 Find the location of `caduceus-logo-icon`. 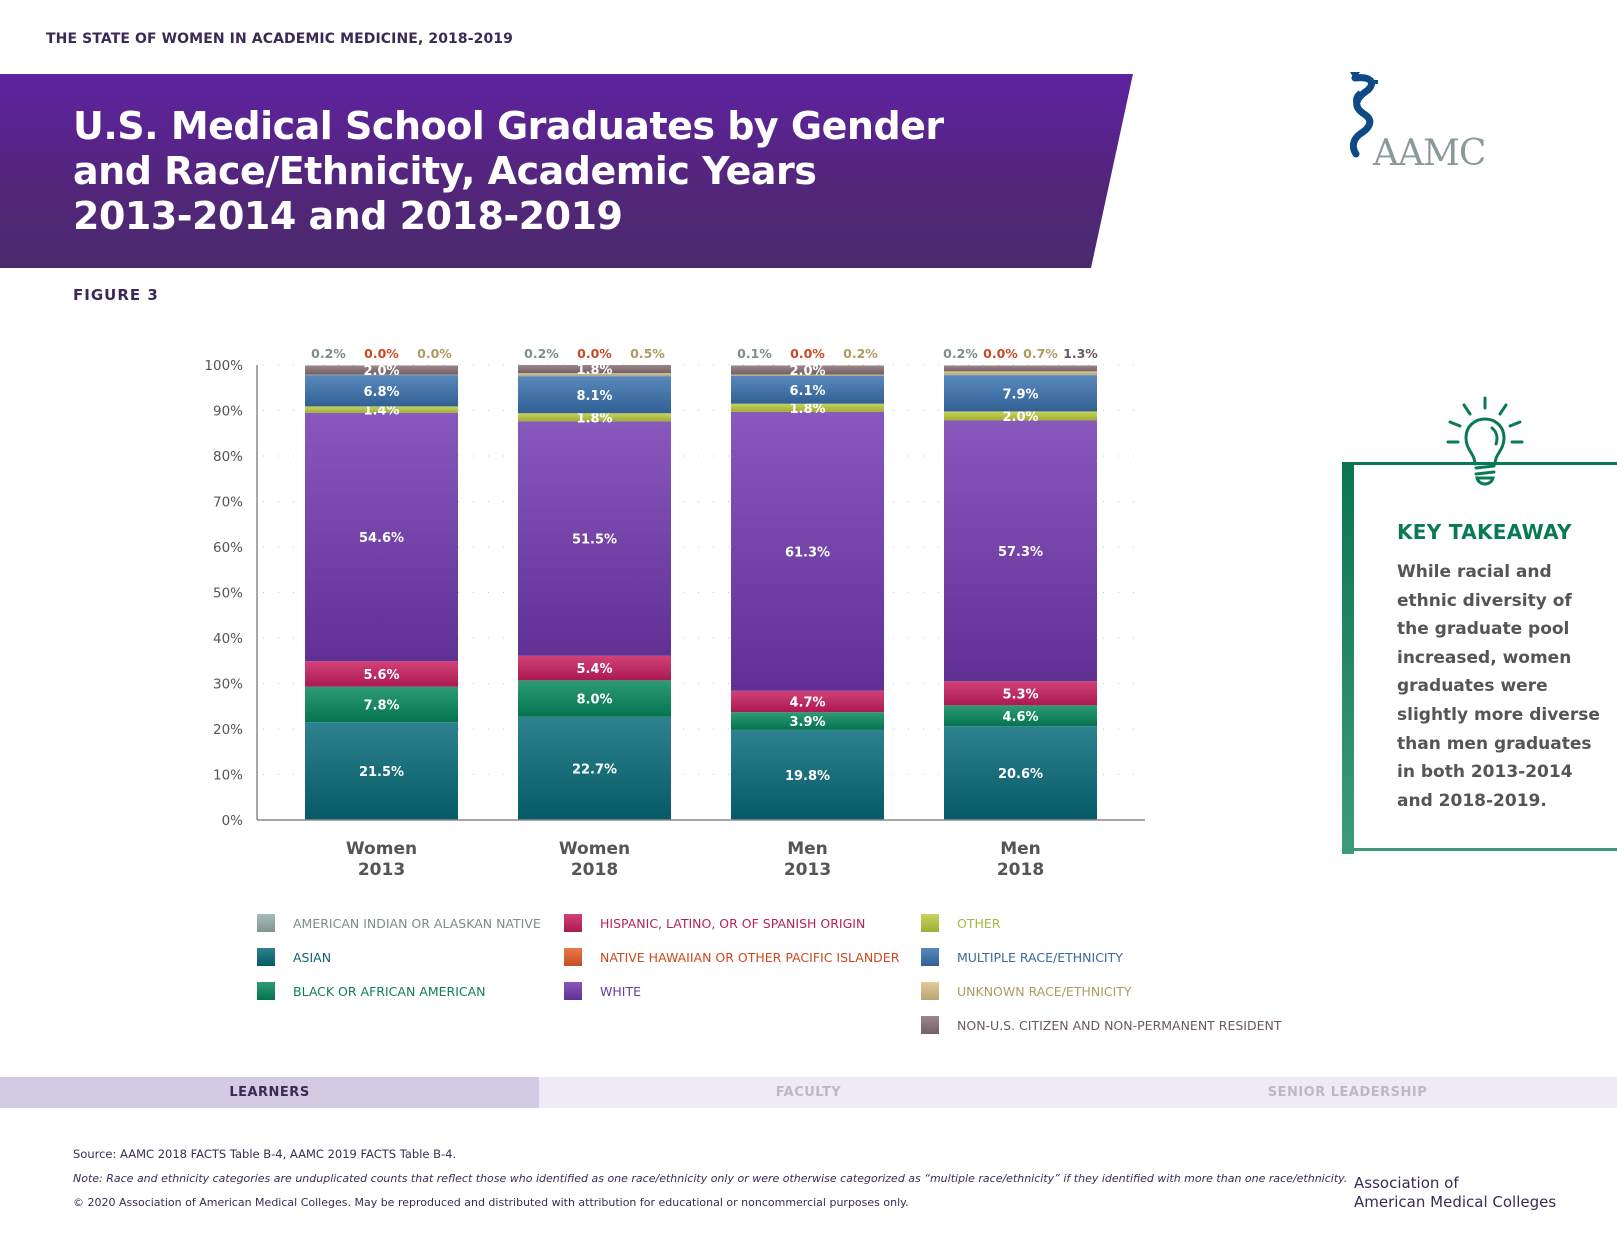

caduceus-logo-icon is located at coordinates (1364, 115).